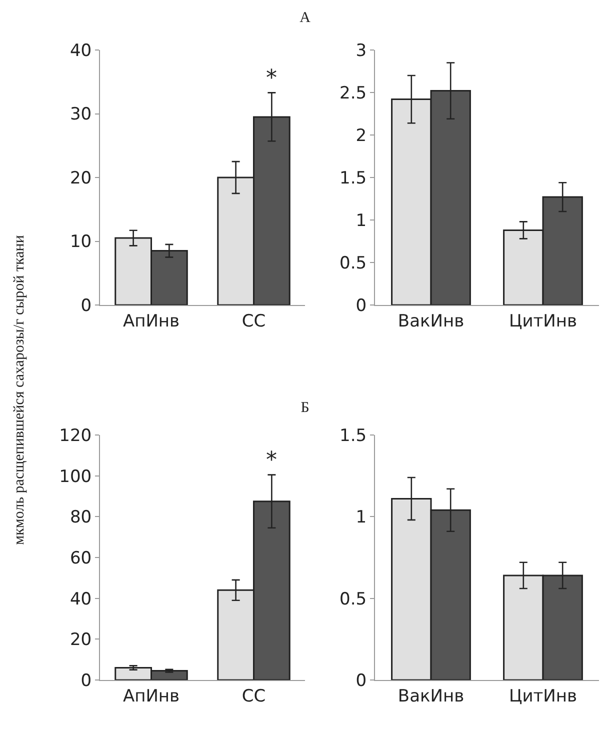 This screenshot has width=609, height=735. What do you see at coordinates (81, 518) in the screenshot?
I see `y-tick-label: 80` at bounding box center [81, 518].